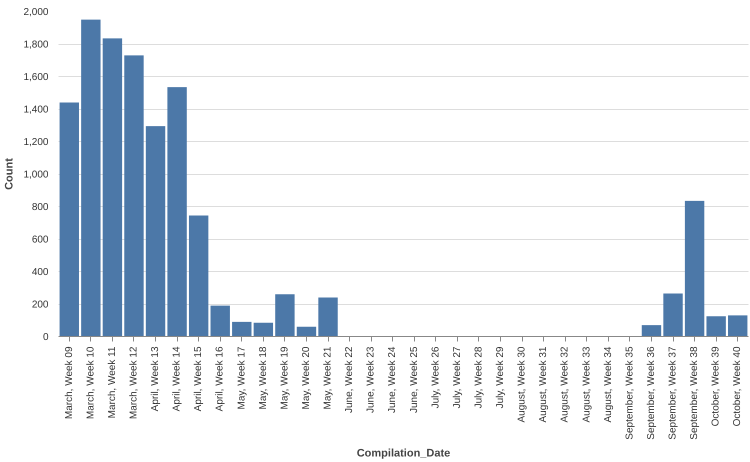 The height and width of the screenshot is (462, 750). I want to click on y-tick-label: 1,400, so click(36, 110).